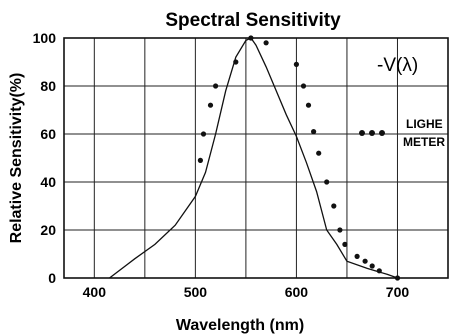  I want to click on legend: -V(λ) LIGHE METER, so click(402, 102).